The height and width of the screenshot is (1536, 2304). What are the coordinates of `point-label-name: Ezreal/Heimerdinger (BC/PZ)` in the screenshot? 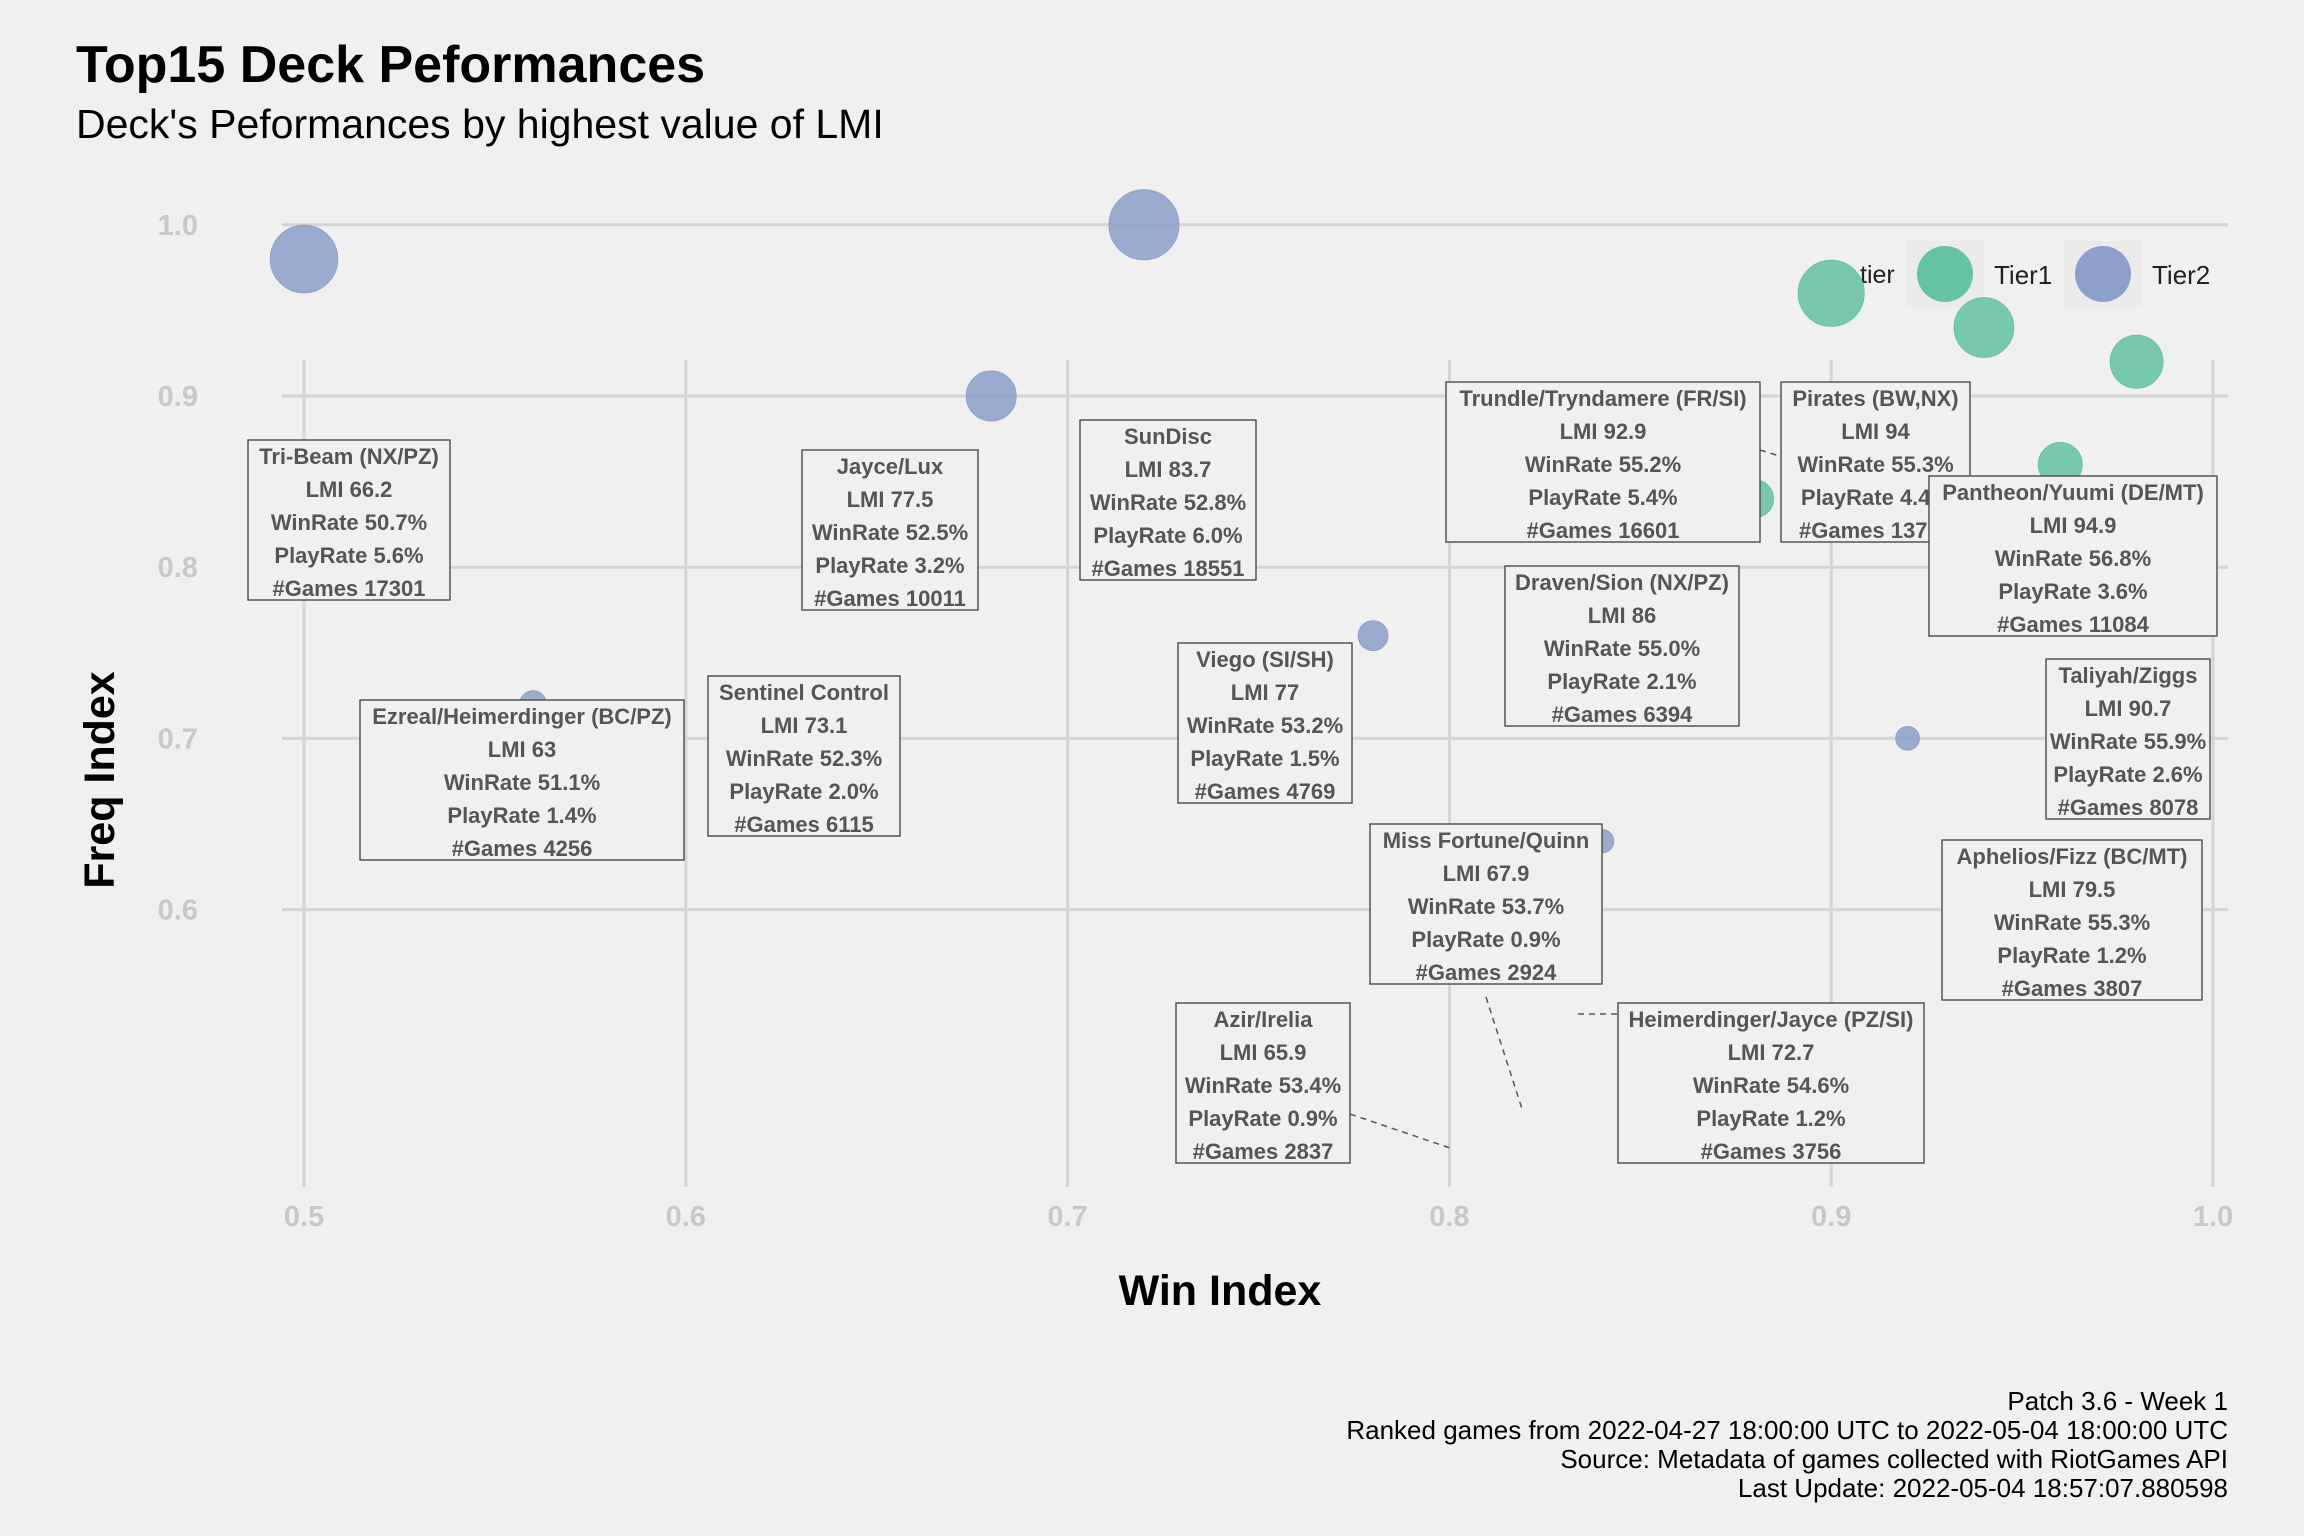 It's located at (522, 716).